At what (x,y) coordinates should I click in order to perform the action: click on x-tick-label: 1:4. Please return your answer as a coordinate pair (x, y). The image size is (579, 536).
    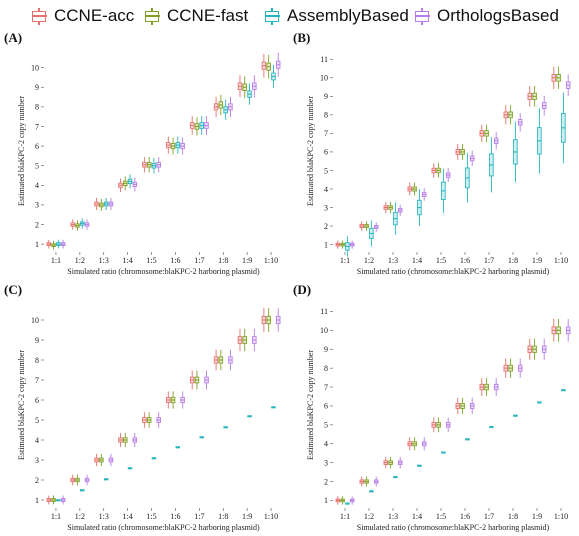
    Looking at the image, I should click on (128, 516).